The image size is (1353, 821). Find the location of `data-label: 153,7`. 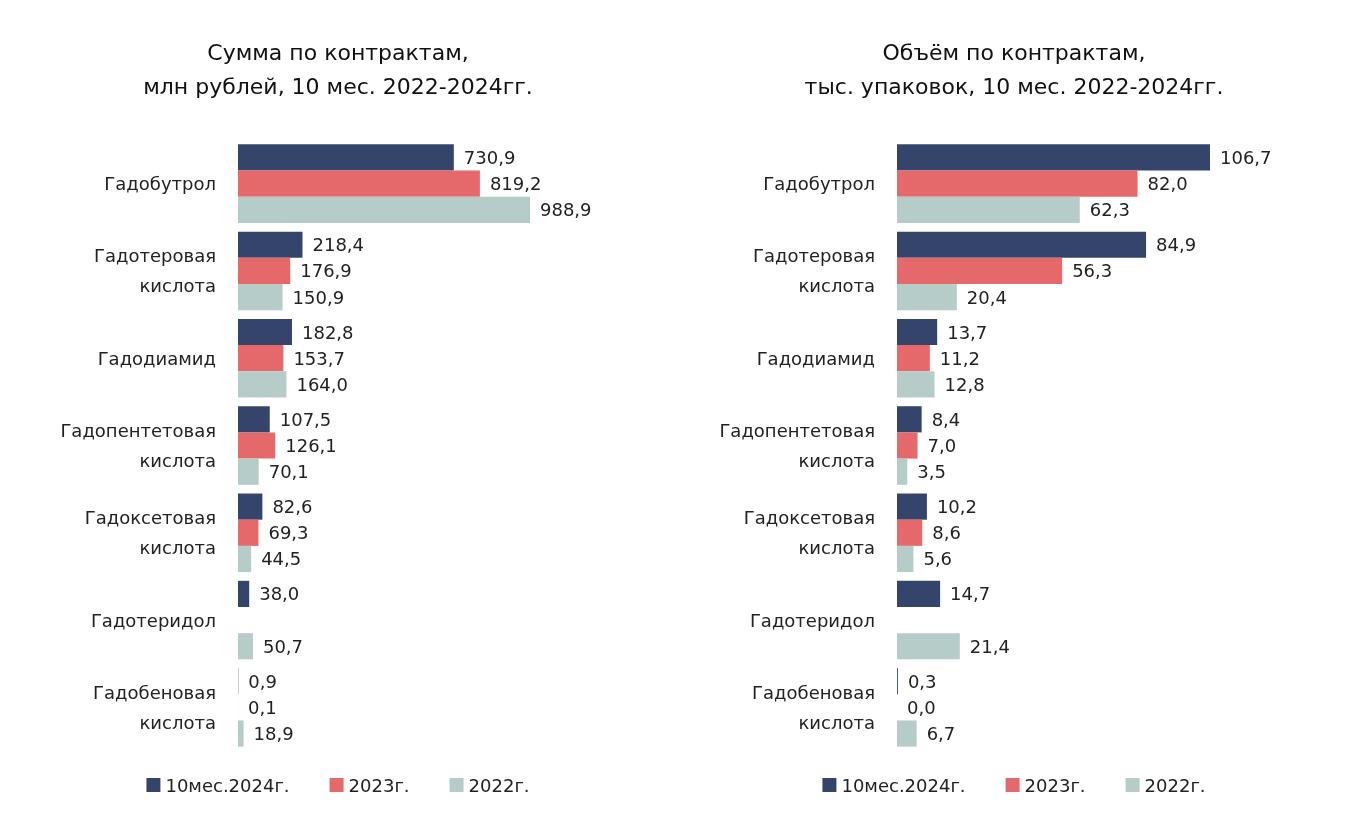

data-label: 153,7 is located at coordinates (319, 358).